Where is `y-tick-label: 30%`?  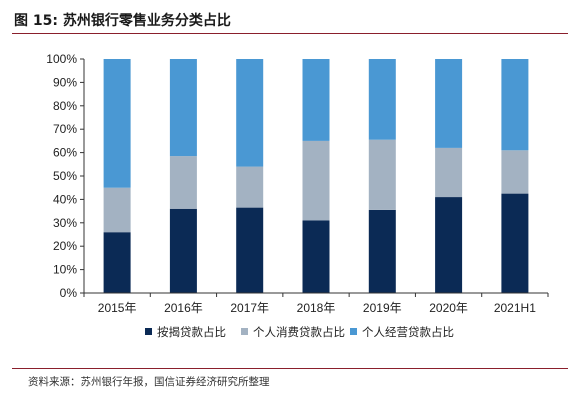 y-tick-label: 30% is located at coordinates (65, 223).